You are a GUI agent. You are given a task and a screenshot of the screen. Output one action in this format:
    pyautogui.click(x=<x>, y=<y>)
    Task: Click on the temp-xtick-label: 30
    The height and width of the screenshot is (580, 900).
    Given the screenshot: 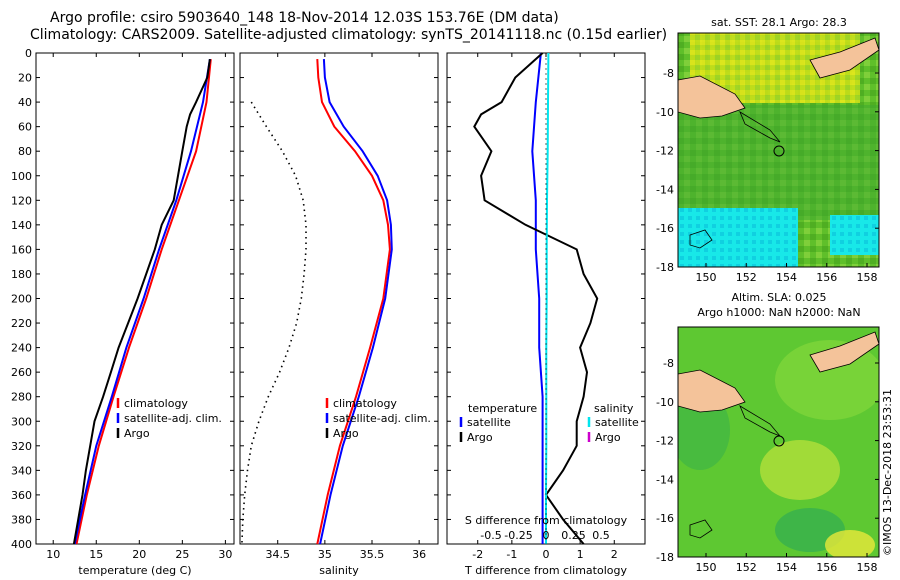 What is the action you would take?
    pyautogui.click(x=225, y=554)
    